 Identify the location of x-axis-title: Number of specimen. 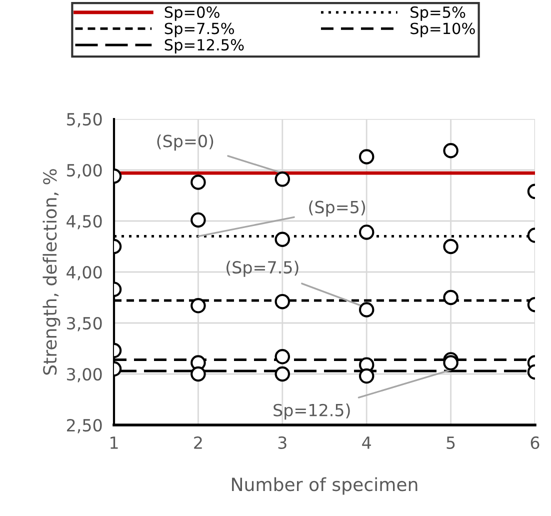
(325, 486).